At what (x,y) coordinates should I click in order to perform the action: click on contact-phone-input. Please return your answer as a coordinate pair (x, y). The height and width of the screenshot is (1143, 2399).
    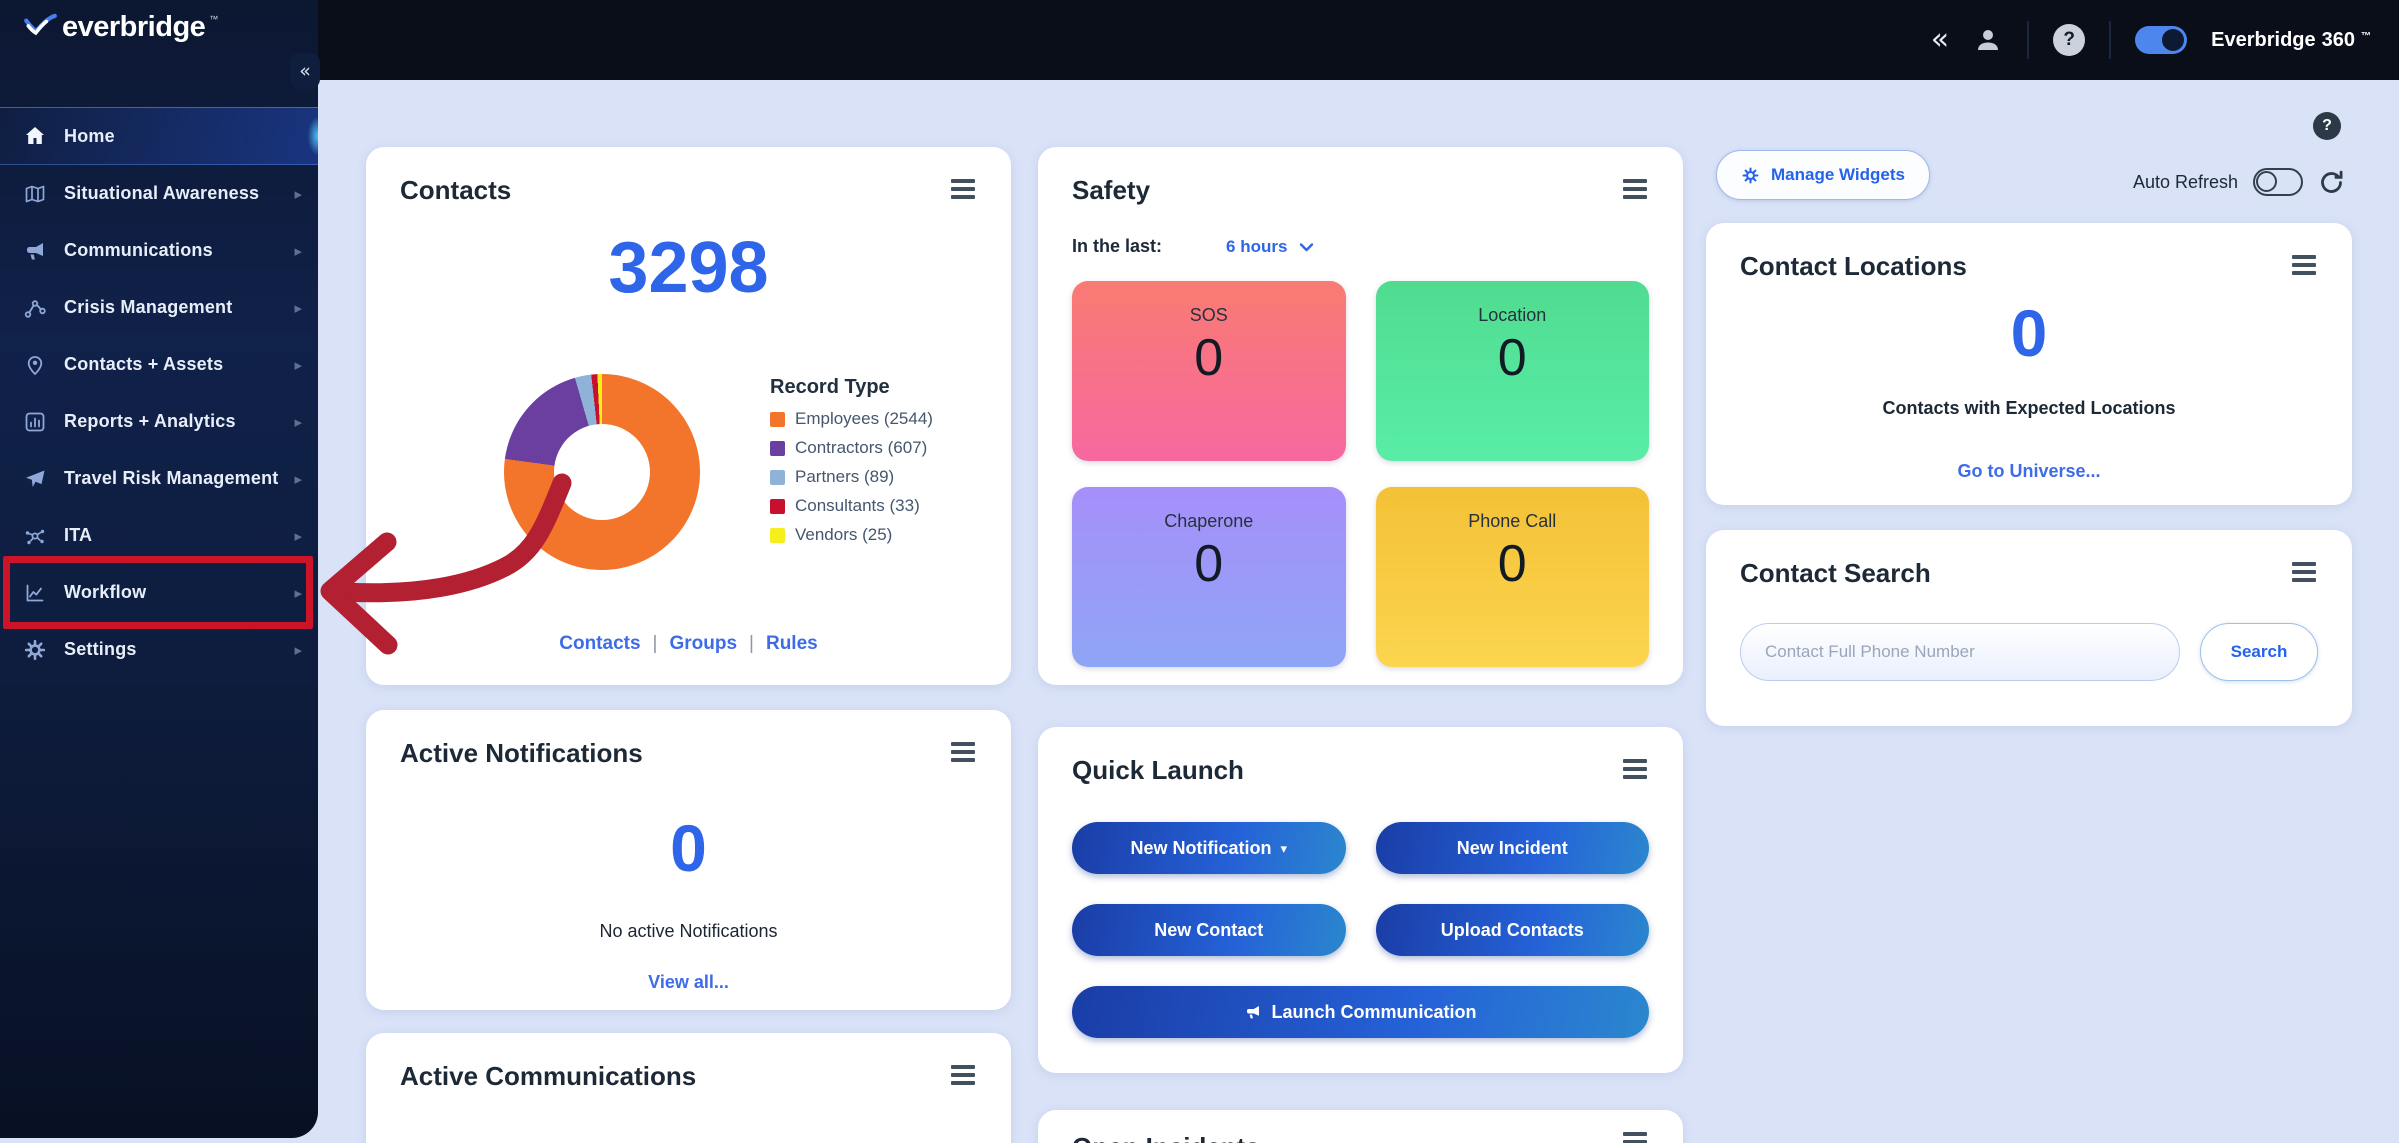
    Looking at the image, I should click on (1960, 652).